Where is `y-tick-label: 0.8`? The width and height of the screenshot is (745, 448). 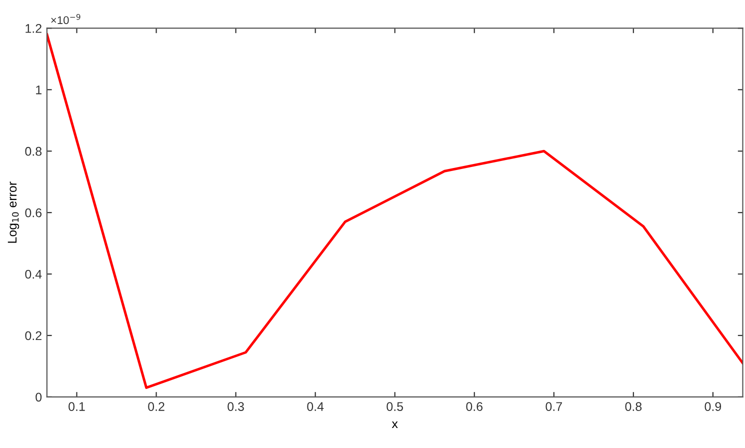 y-tick-label: 0.8 is located at coordinates (33, 151).